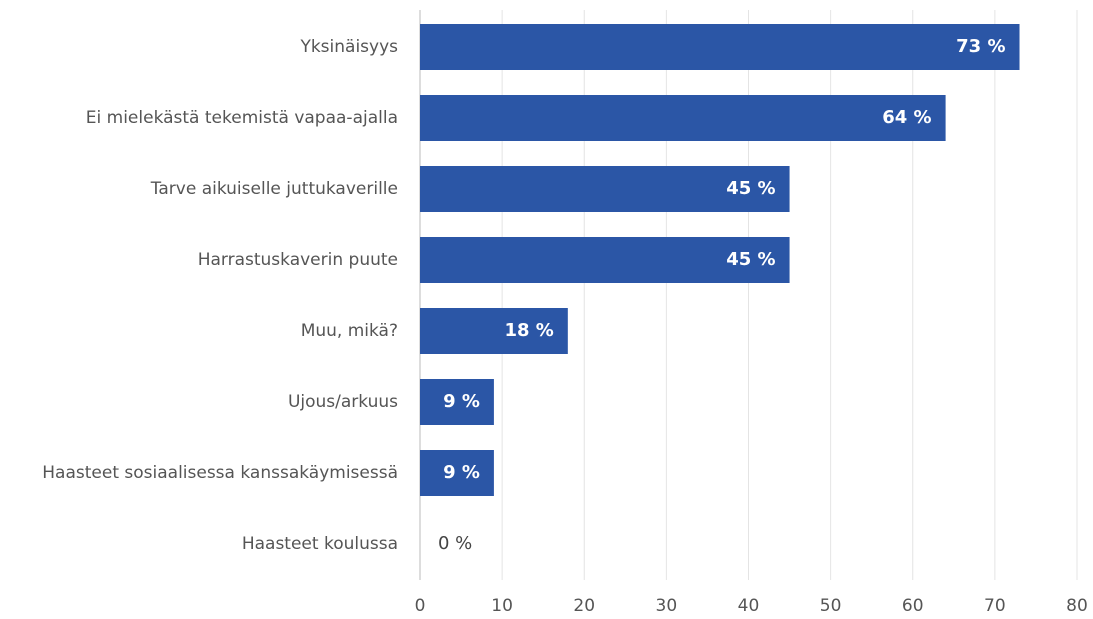 Image resolution: width=1093 pixels, height=619 pixels. What do you see at coordinates (320, 544) in the screenshot?
I see `y-tick-label: Haasteet koulussa` at bounding box center [320, 544].